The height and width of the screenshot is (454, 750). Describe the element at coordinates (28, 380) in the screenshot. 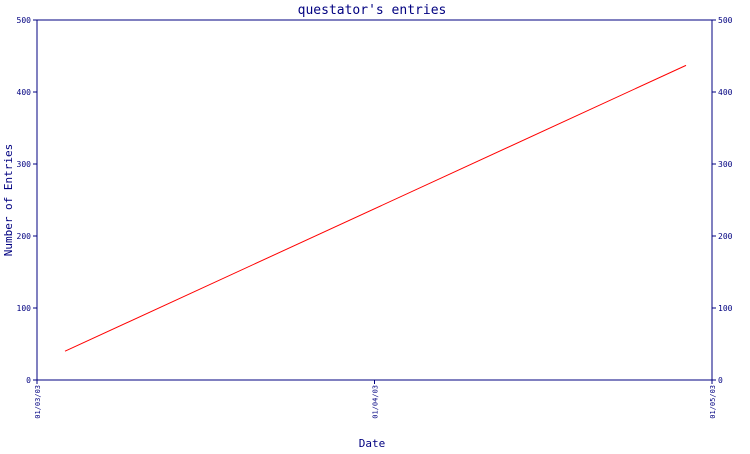

I see `y-tick-label-left: 0` at that location.